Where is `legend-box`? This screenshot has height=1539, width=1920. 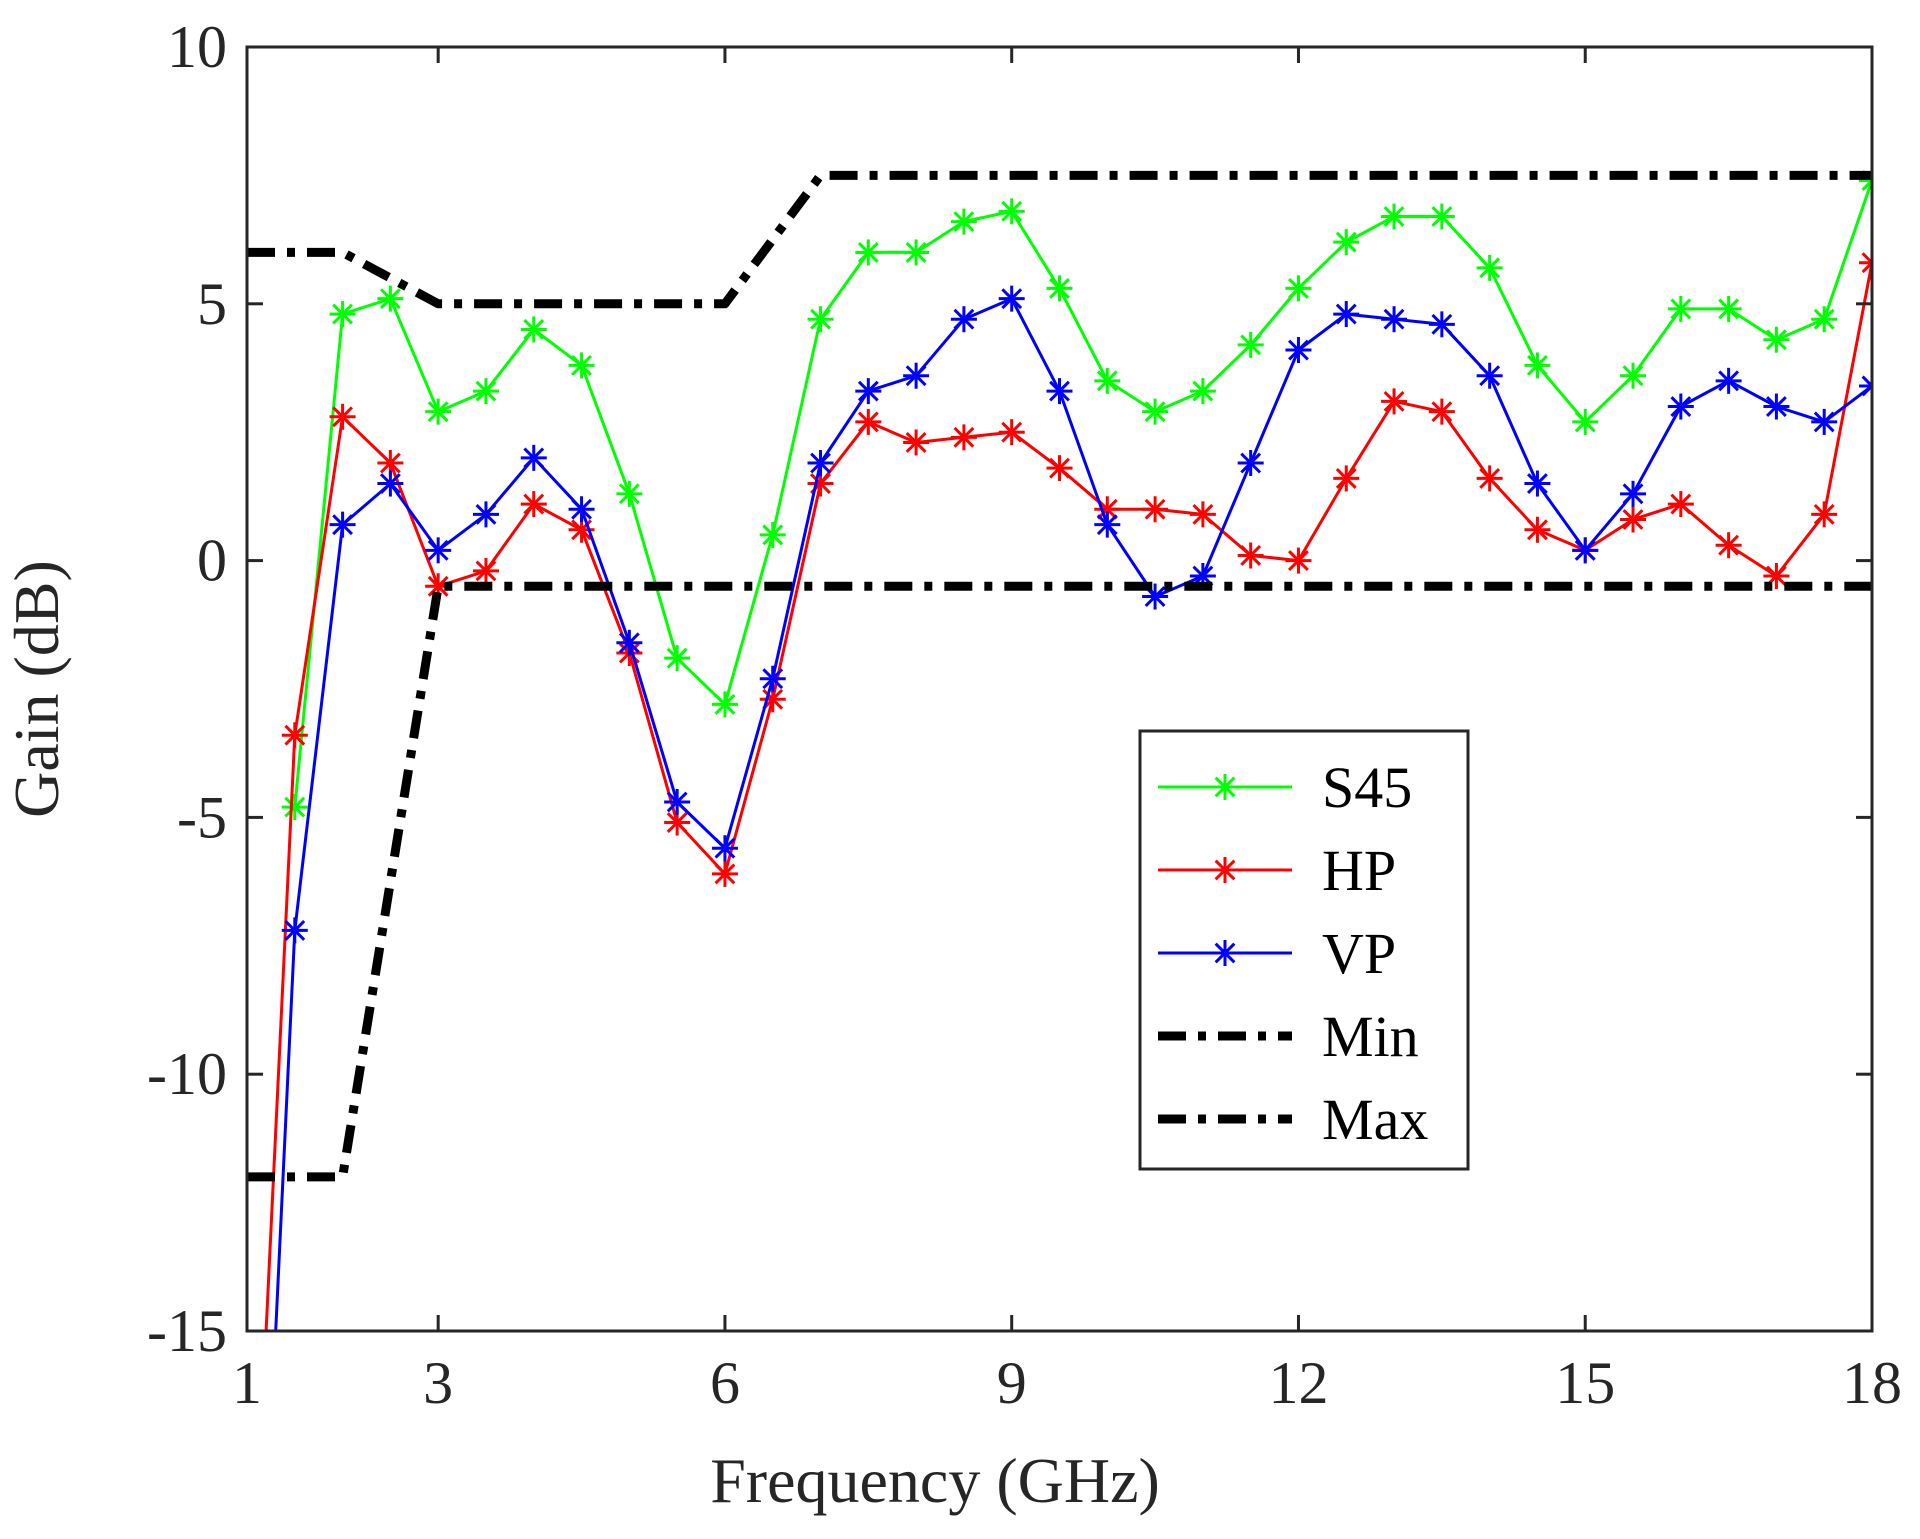 legend-box is located at coordinates (1304, 950).